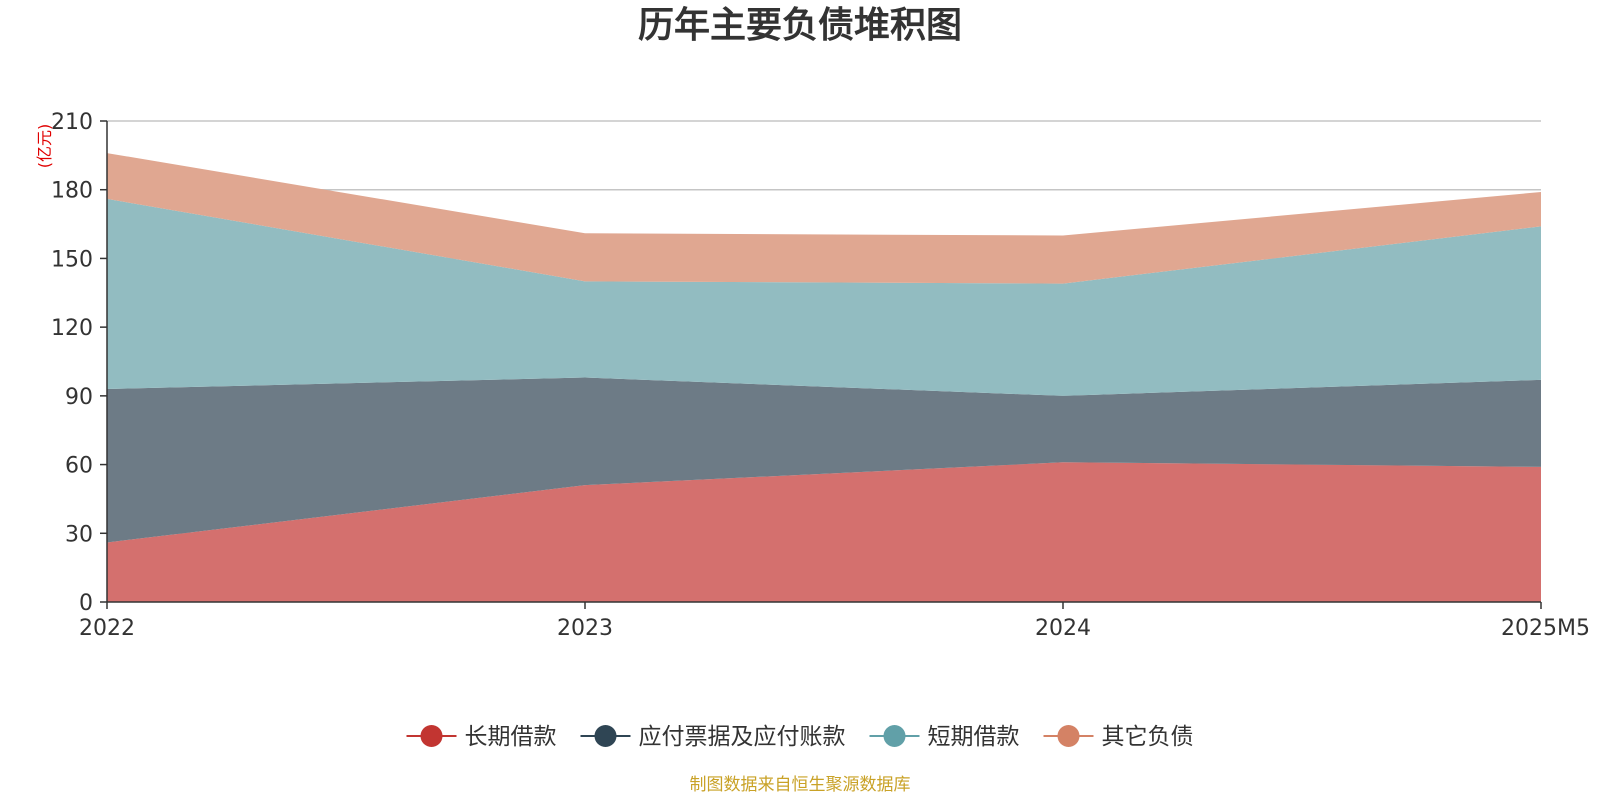  I want to click on y-axis-unit: (亿元), so click(44, 146).